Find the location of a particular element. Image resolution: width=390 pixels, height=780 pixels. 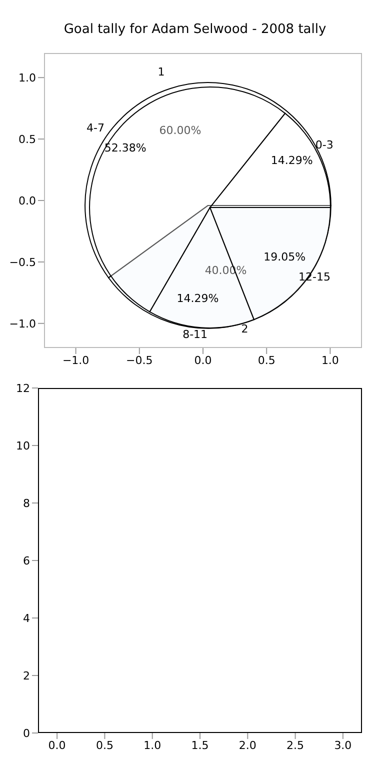

x-tick-label: 1.5 is located at coordinates (200, 745).